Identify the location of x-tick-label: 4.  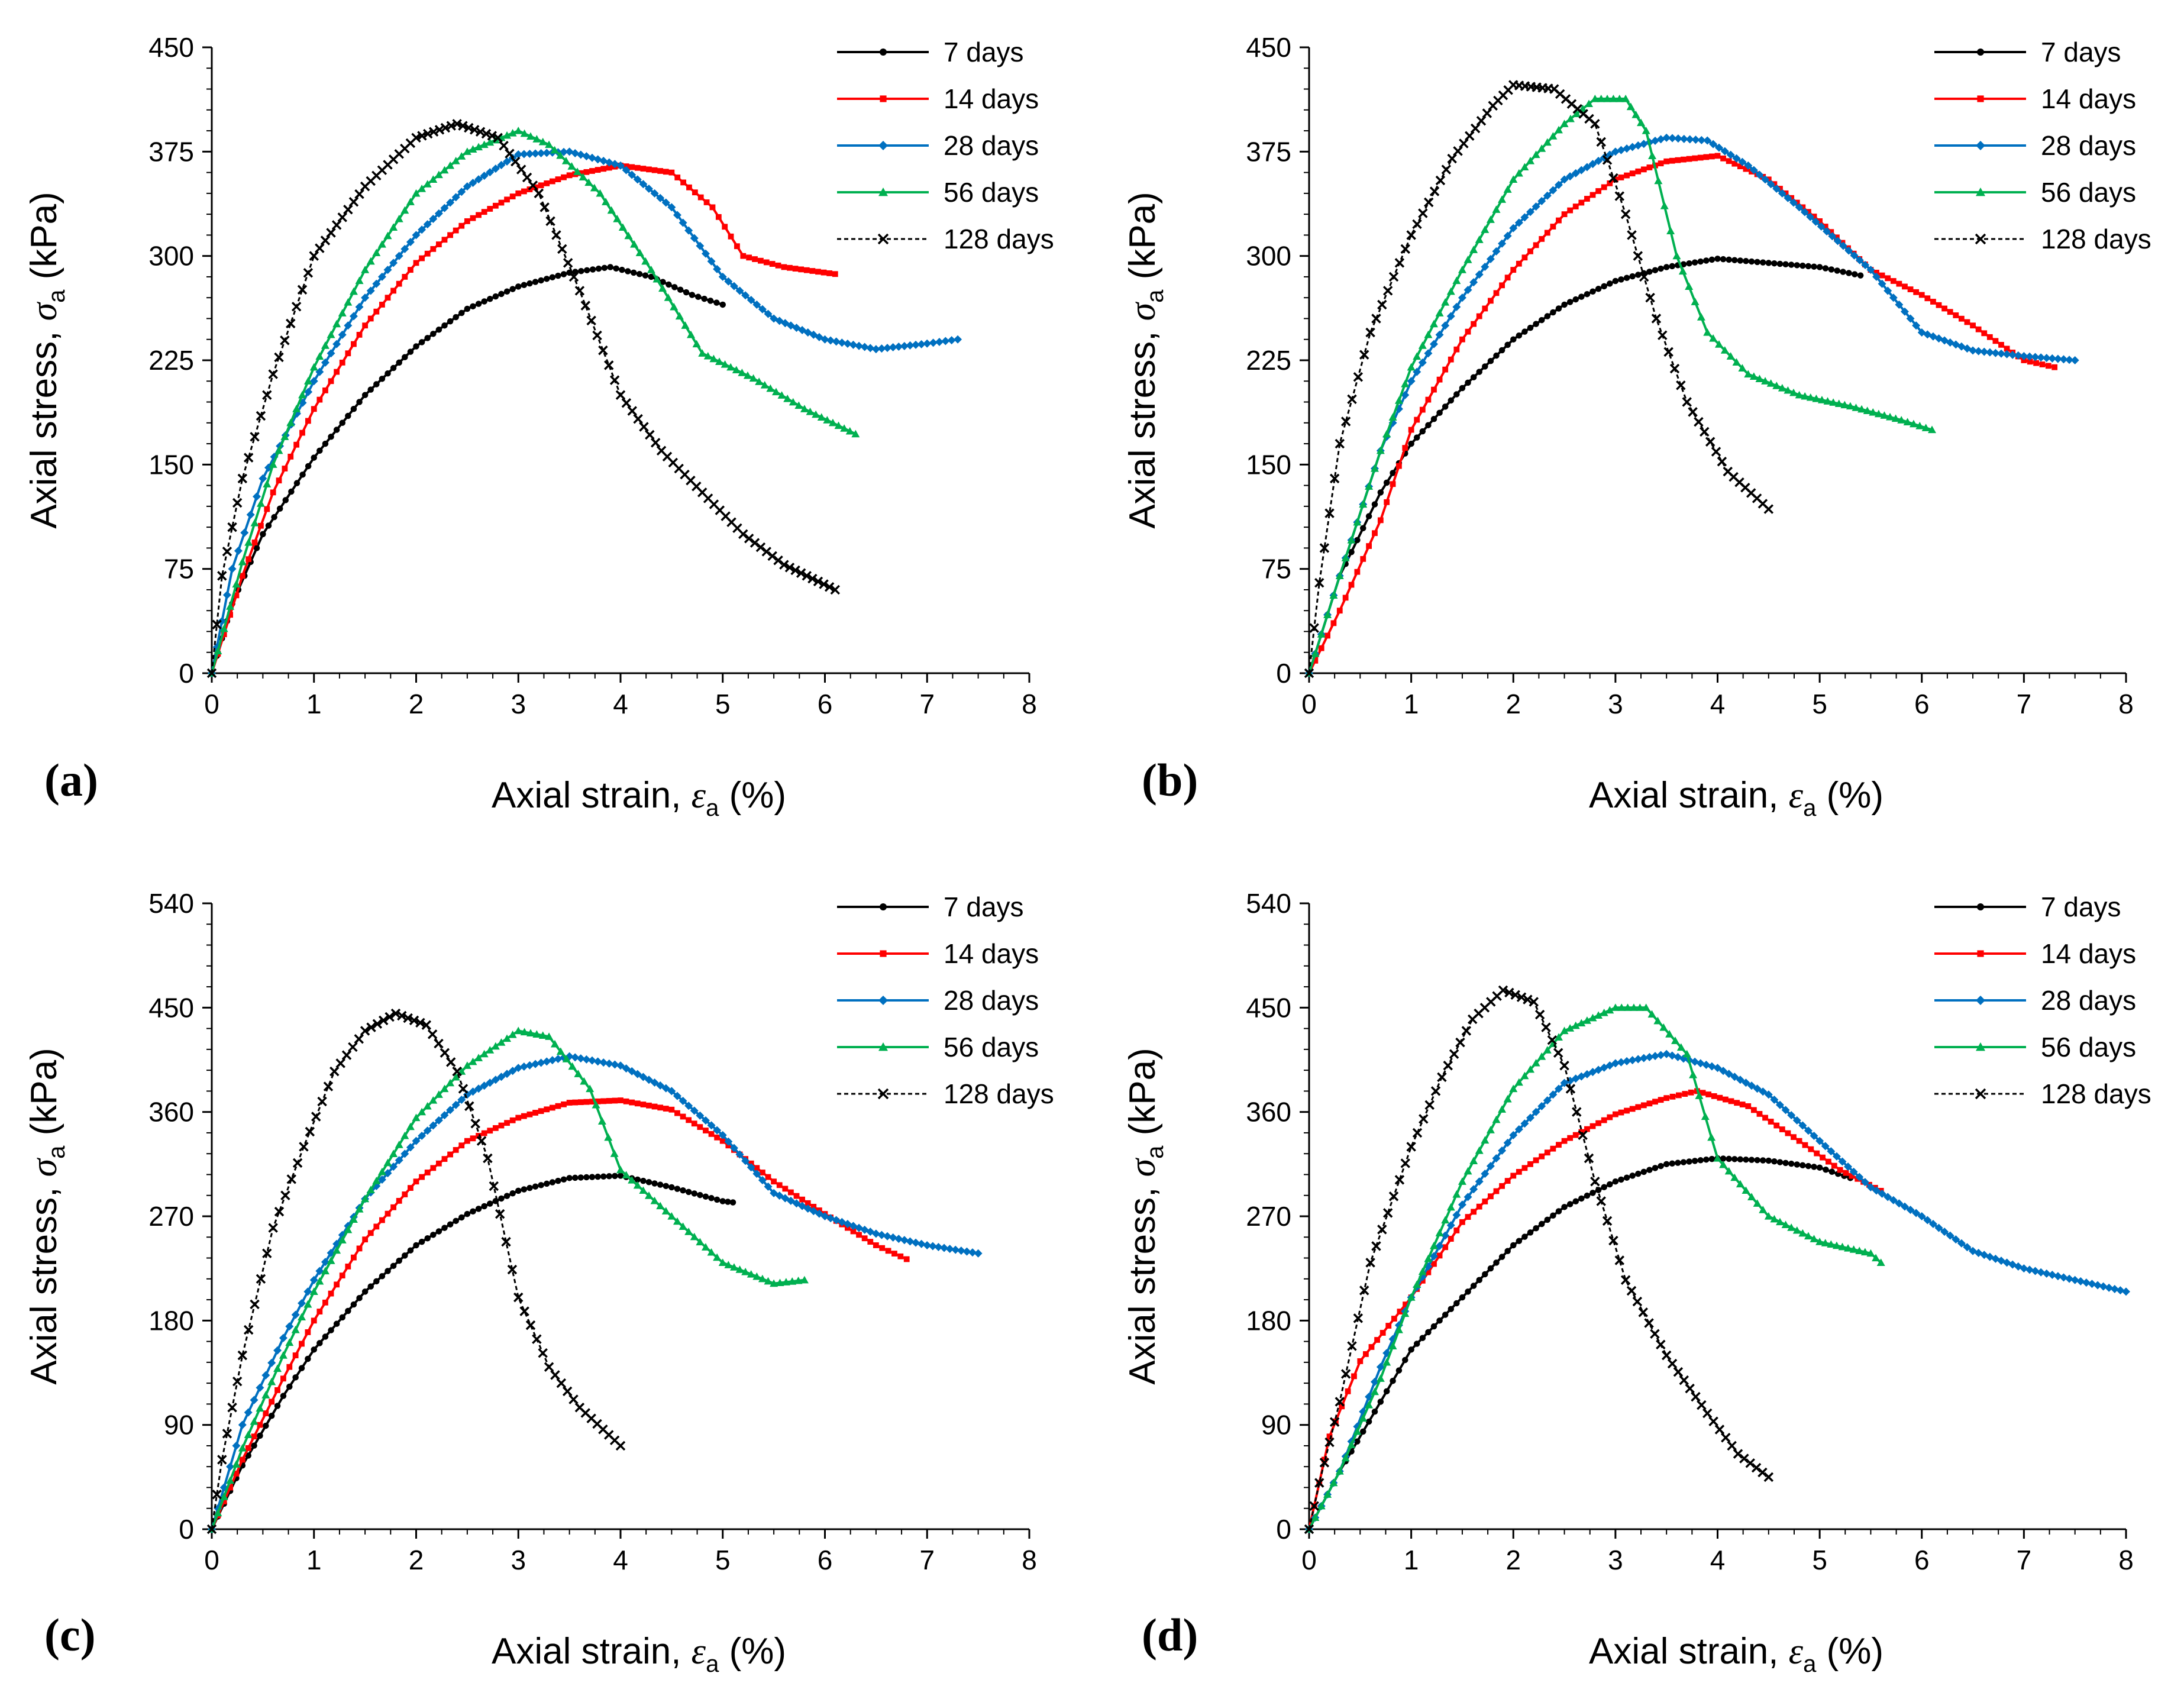
(1718, 1560).